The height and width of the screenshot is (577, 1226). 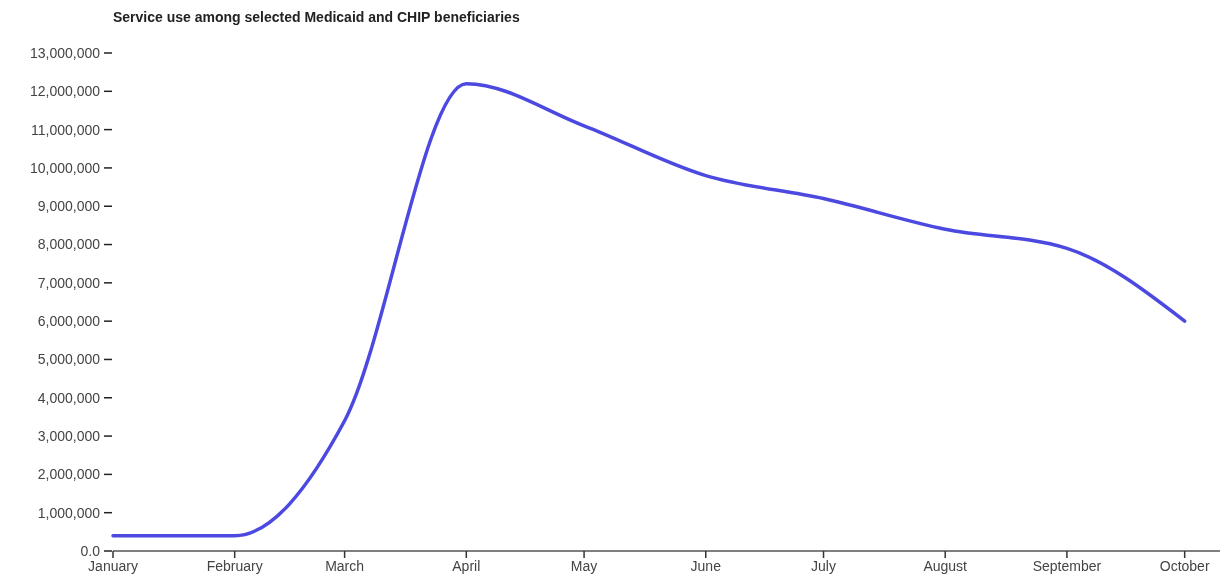 I want to click on x-tick-label: October, so click(x=1184, y=566).